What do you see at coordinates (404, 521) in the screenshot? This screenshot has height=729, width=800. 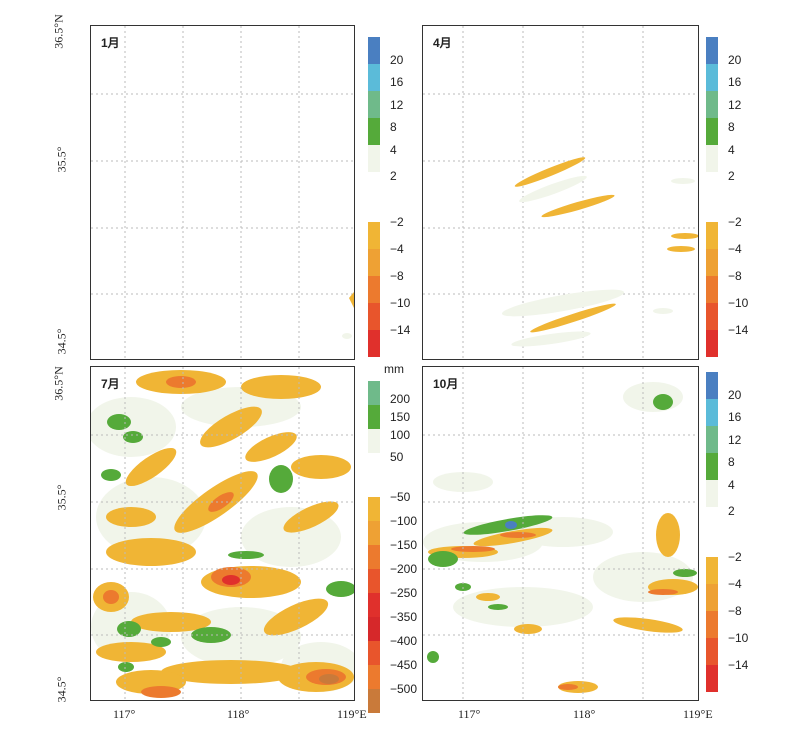 I see `colorbar-label: −100` at bounding box center [404, 521].